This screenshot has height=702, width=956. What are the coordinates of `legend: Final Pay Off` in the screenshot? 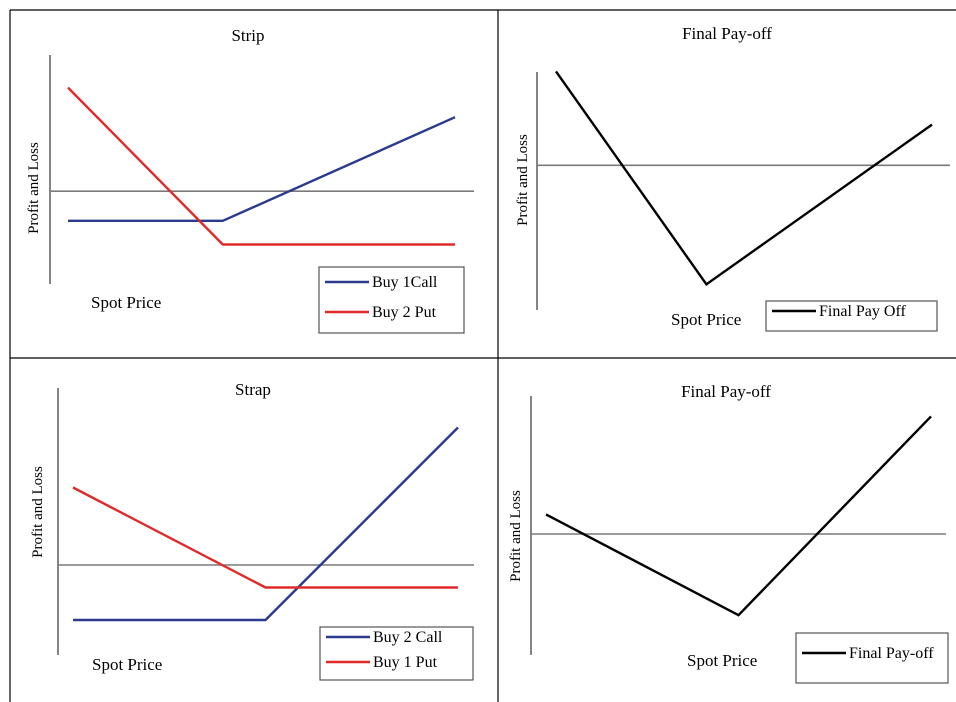 It's located at (851, 316).